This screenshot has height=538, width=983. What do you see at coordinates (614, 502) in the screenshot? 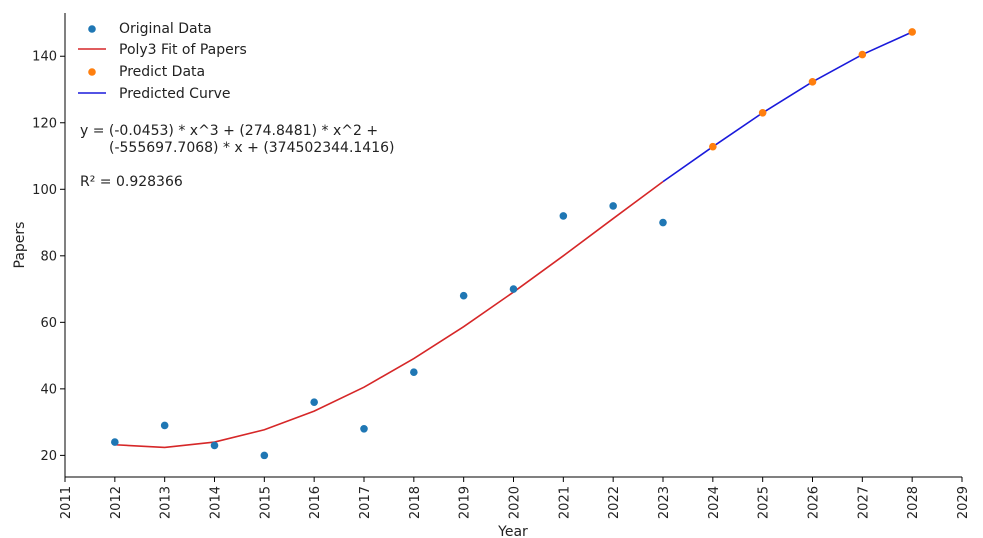
I see `x-tick-label: 2022` at bounding box center [614, 502].